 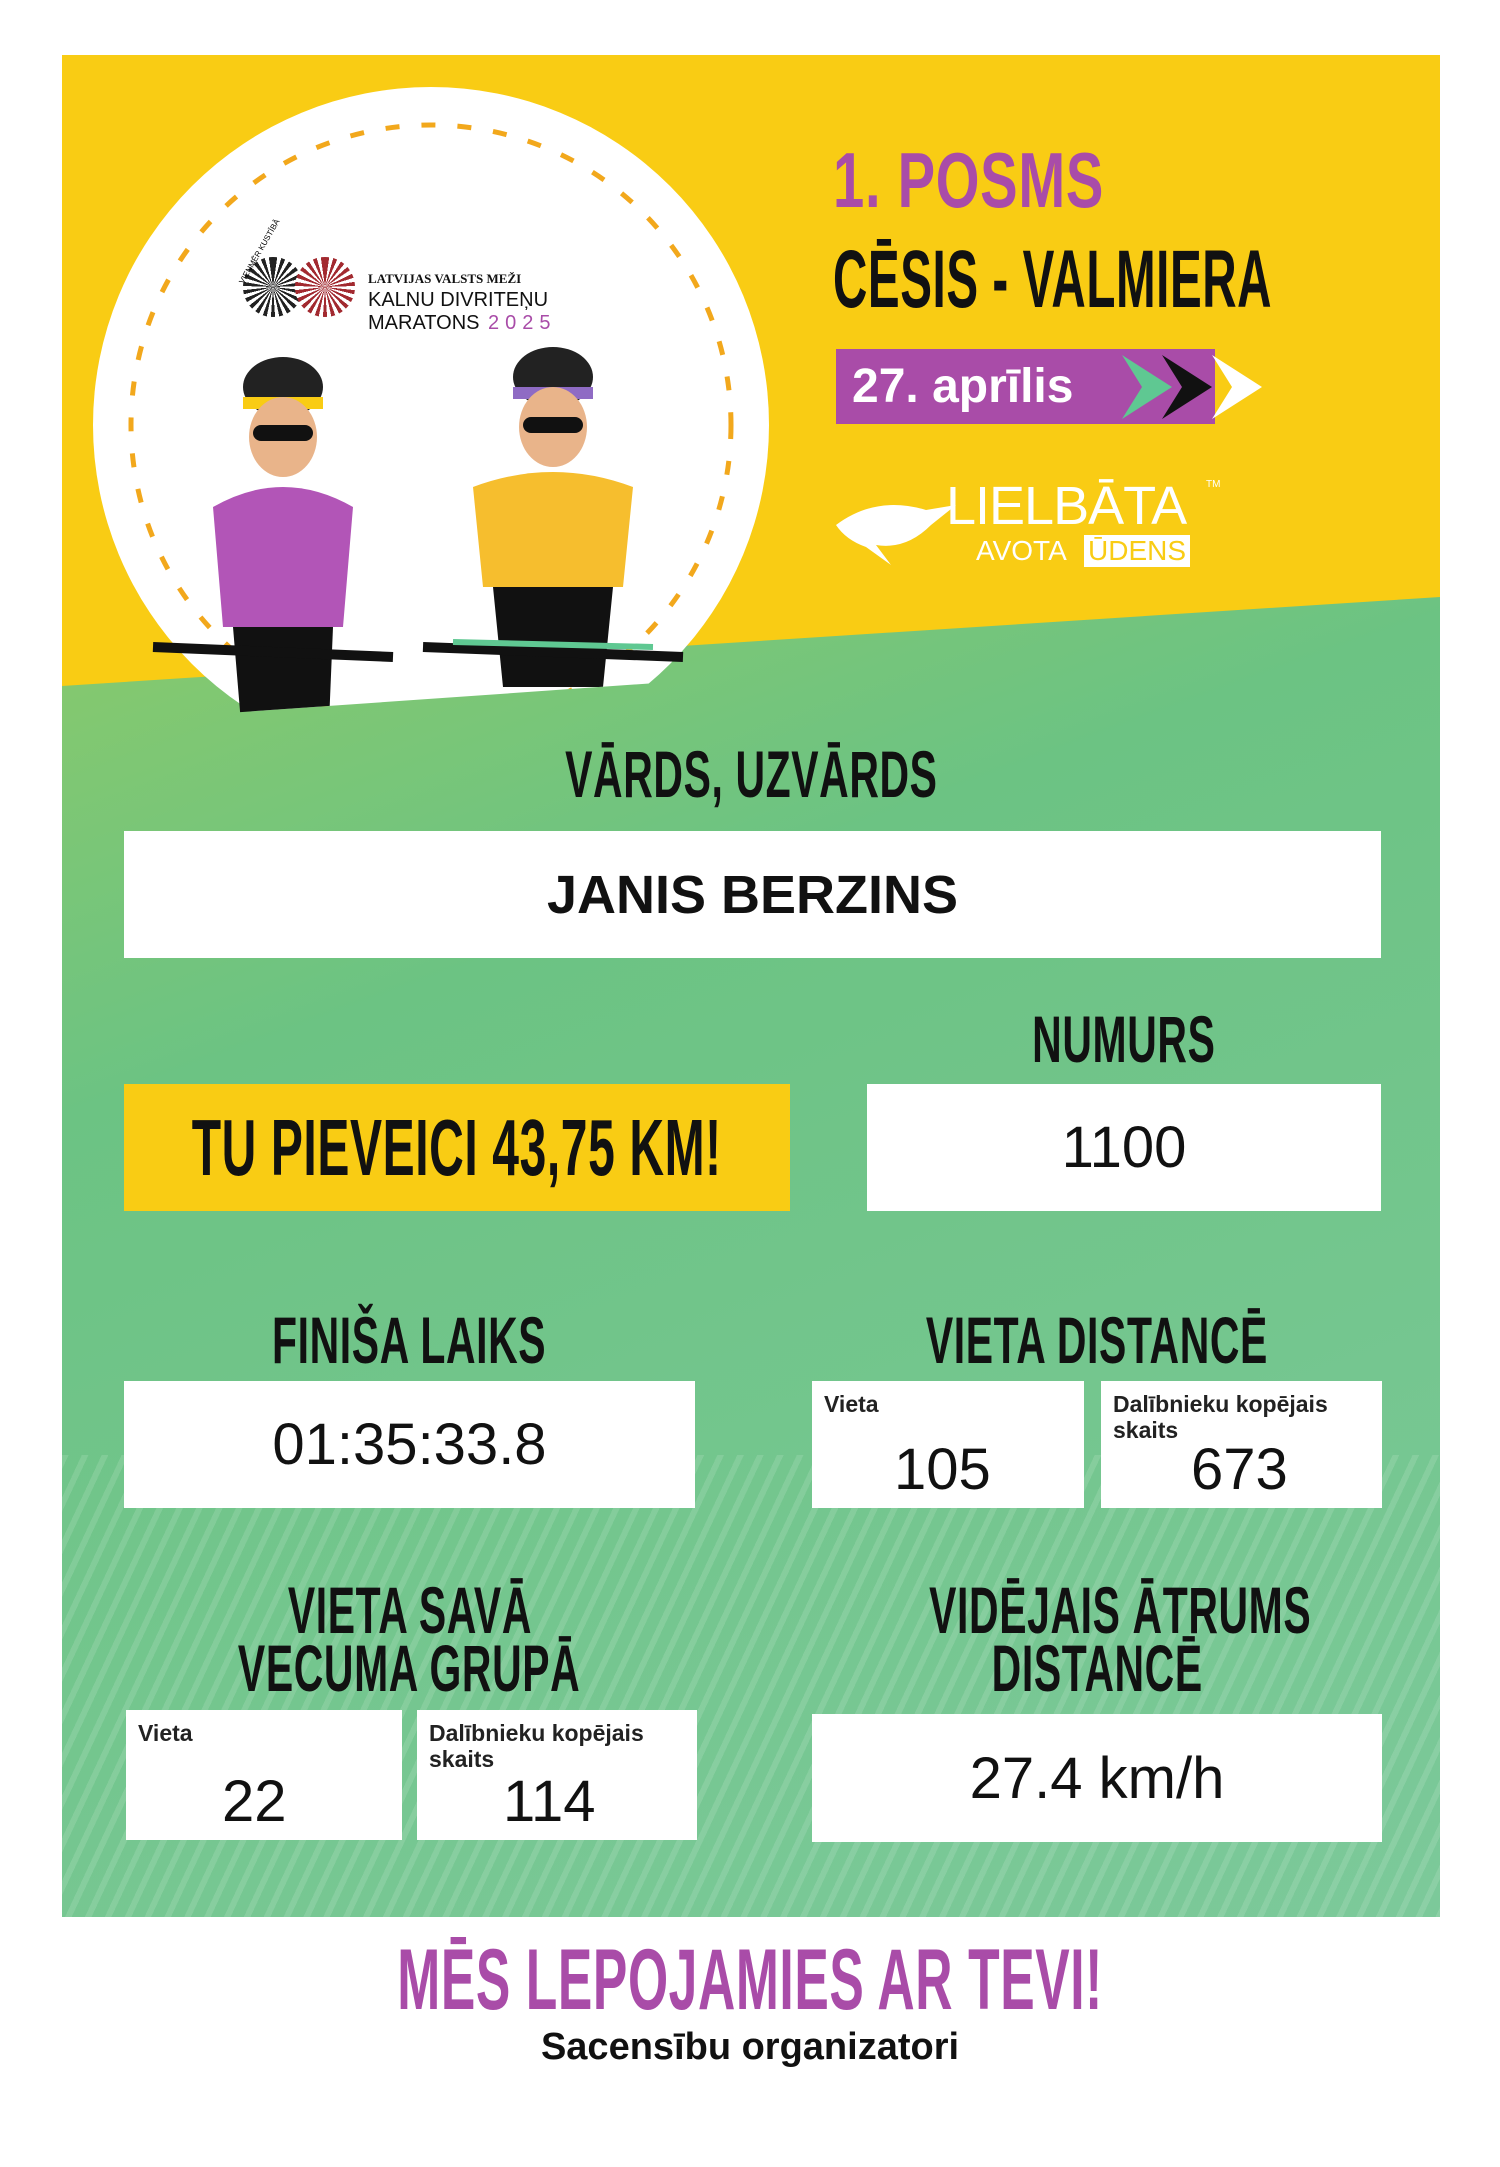 What do you see at coordinates (942, 1469) in the screenshot?
I see `overall-place: 105` at bounding box center [942, 1469].